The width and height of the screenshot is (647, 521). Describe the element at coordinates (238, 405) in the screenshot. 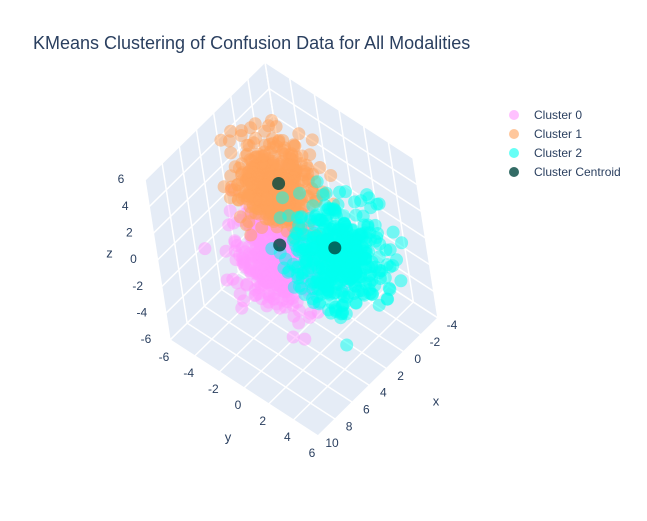

I see `tick-label-y: 0` at that location.